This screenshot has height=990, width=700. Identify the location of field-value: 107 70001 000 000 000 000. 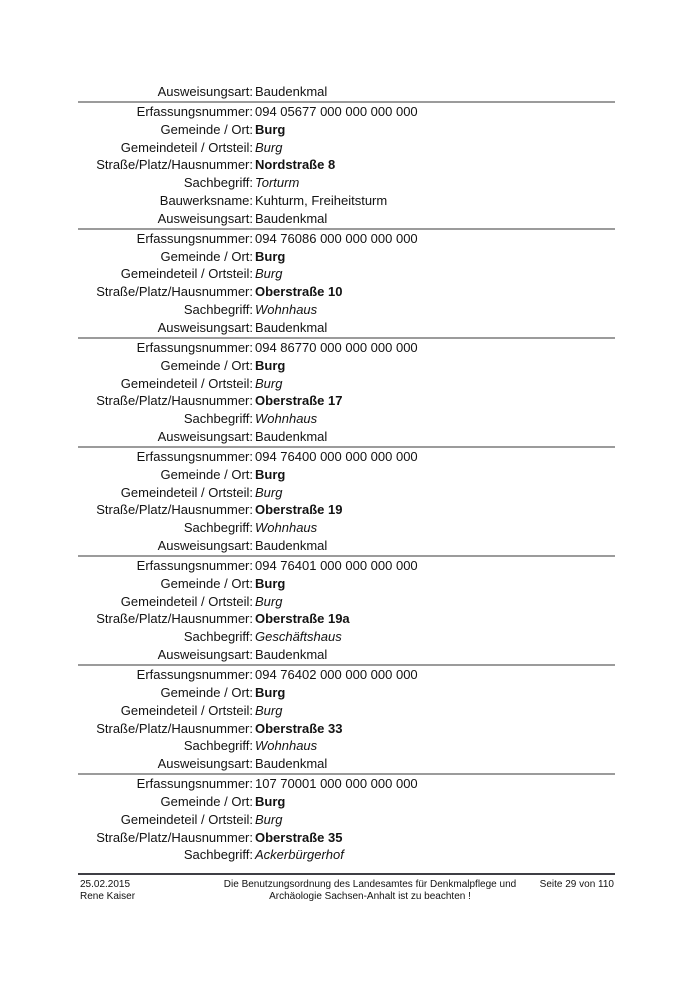
(336, 784).